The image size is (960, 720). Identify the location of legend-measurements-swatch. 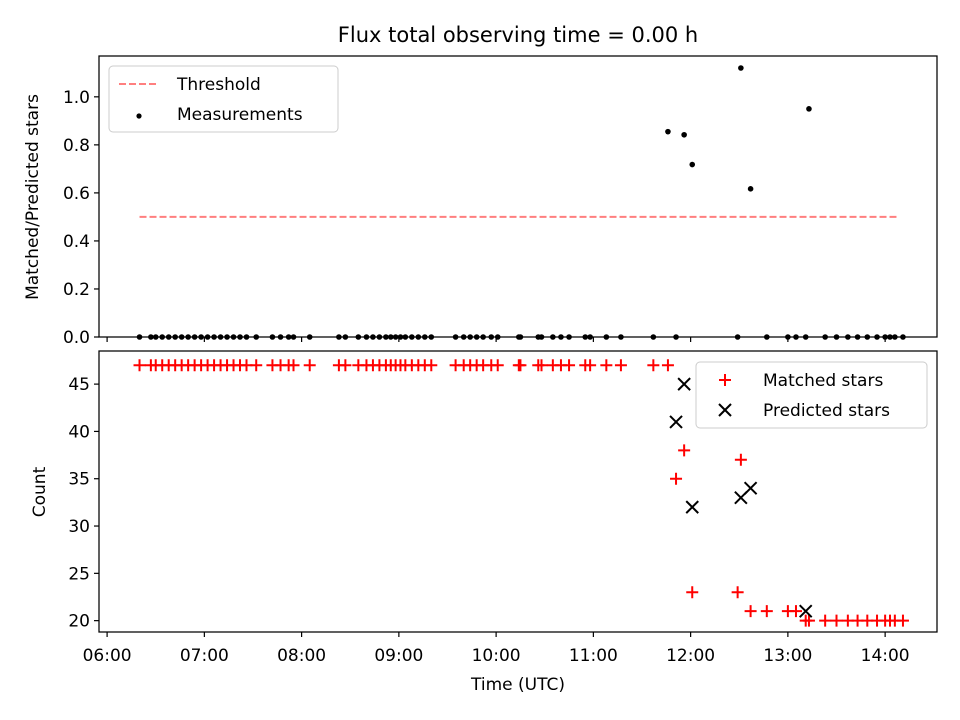
(139, 116).